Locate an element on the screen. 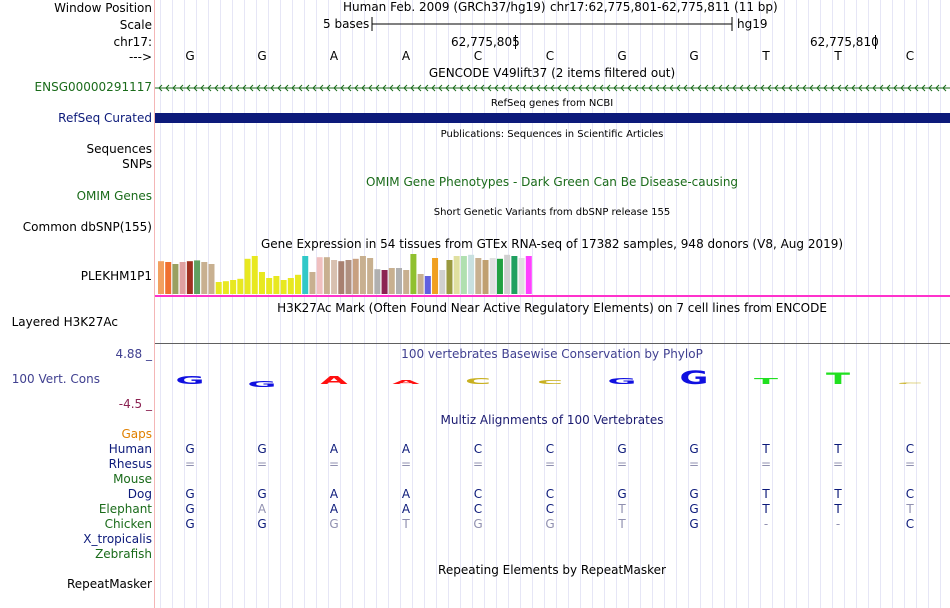 Image resolution: width=950 pixels, height=608 pixels. track-label-repeatmasker: RepeatMasker is located at coordinates (109, 584).